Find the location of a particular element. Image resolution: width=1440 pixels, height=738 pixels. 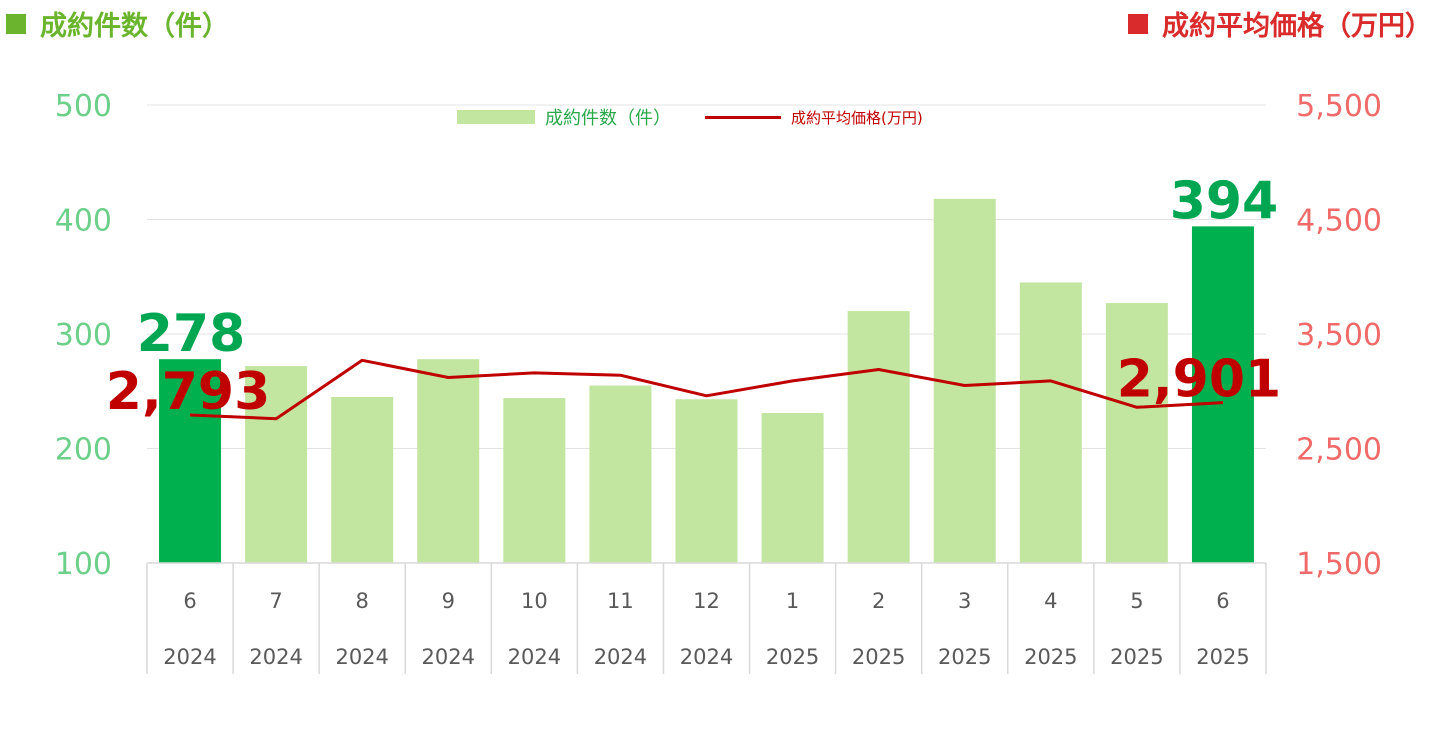

count-data-label: 278 is located at coordinates (191, 334).